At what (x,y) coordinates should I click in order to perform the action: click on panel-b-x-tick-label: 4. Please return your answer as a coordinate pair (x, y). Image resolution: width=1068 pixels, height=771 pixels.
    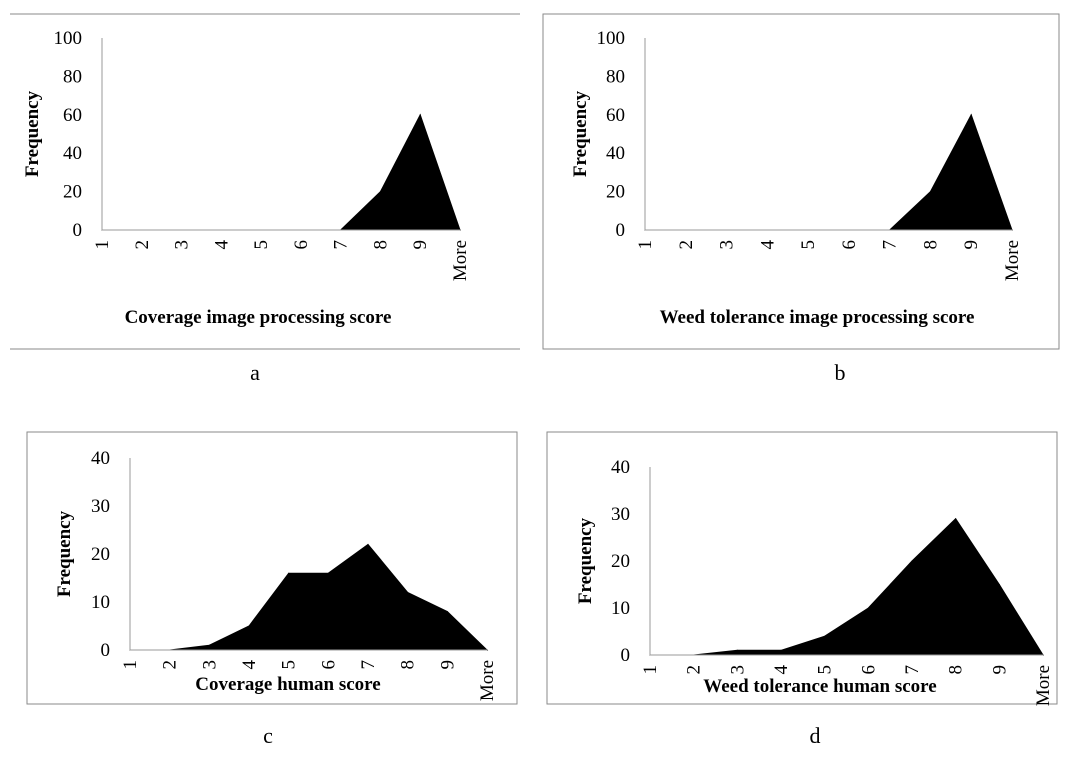
    Looking at the image, I should click on (767, 245).